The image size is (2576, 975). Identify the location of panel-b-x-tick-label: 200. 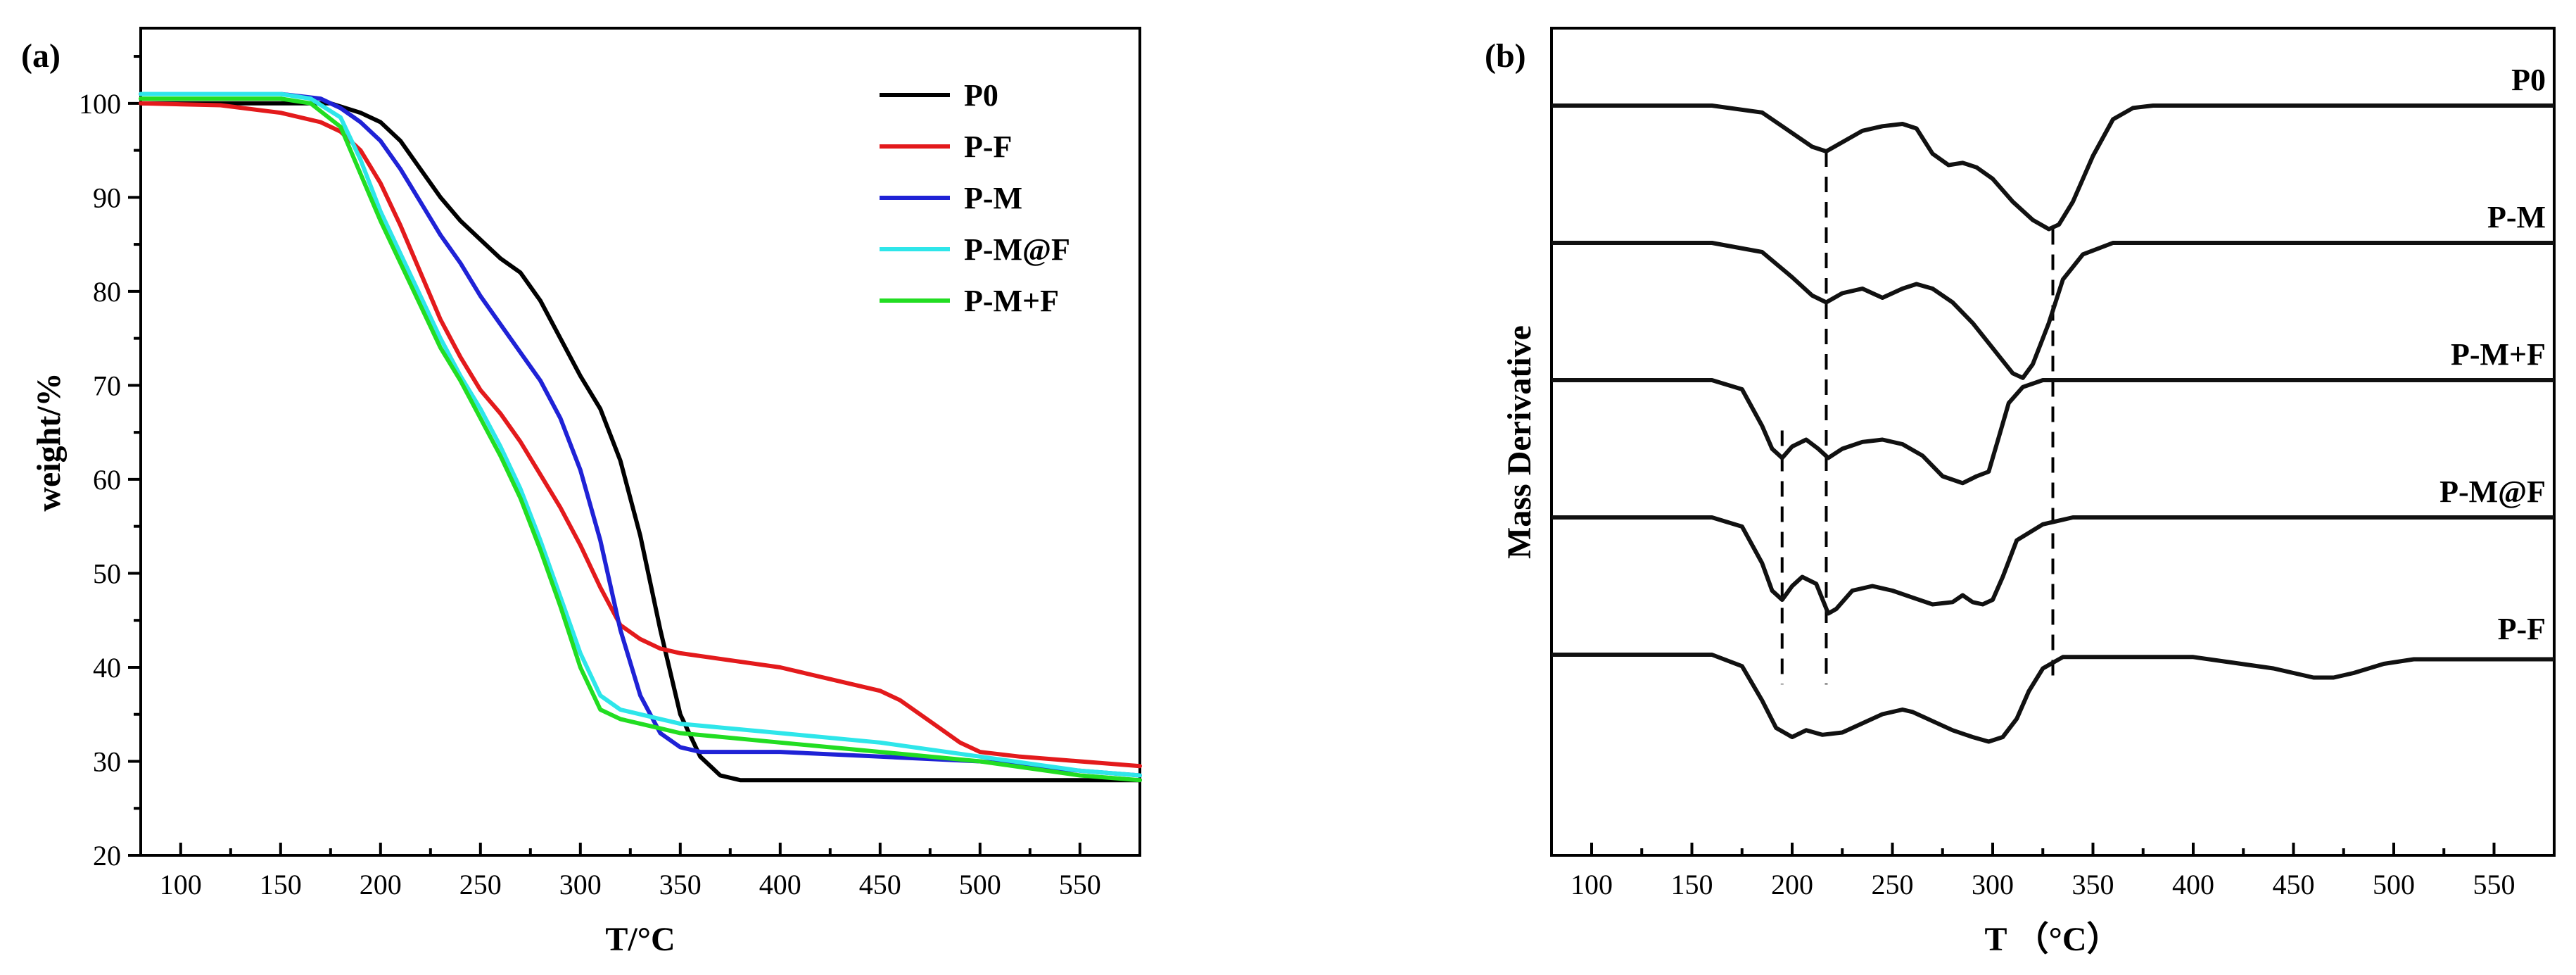
(1792, 885).